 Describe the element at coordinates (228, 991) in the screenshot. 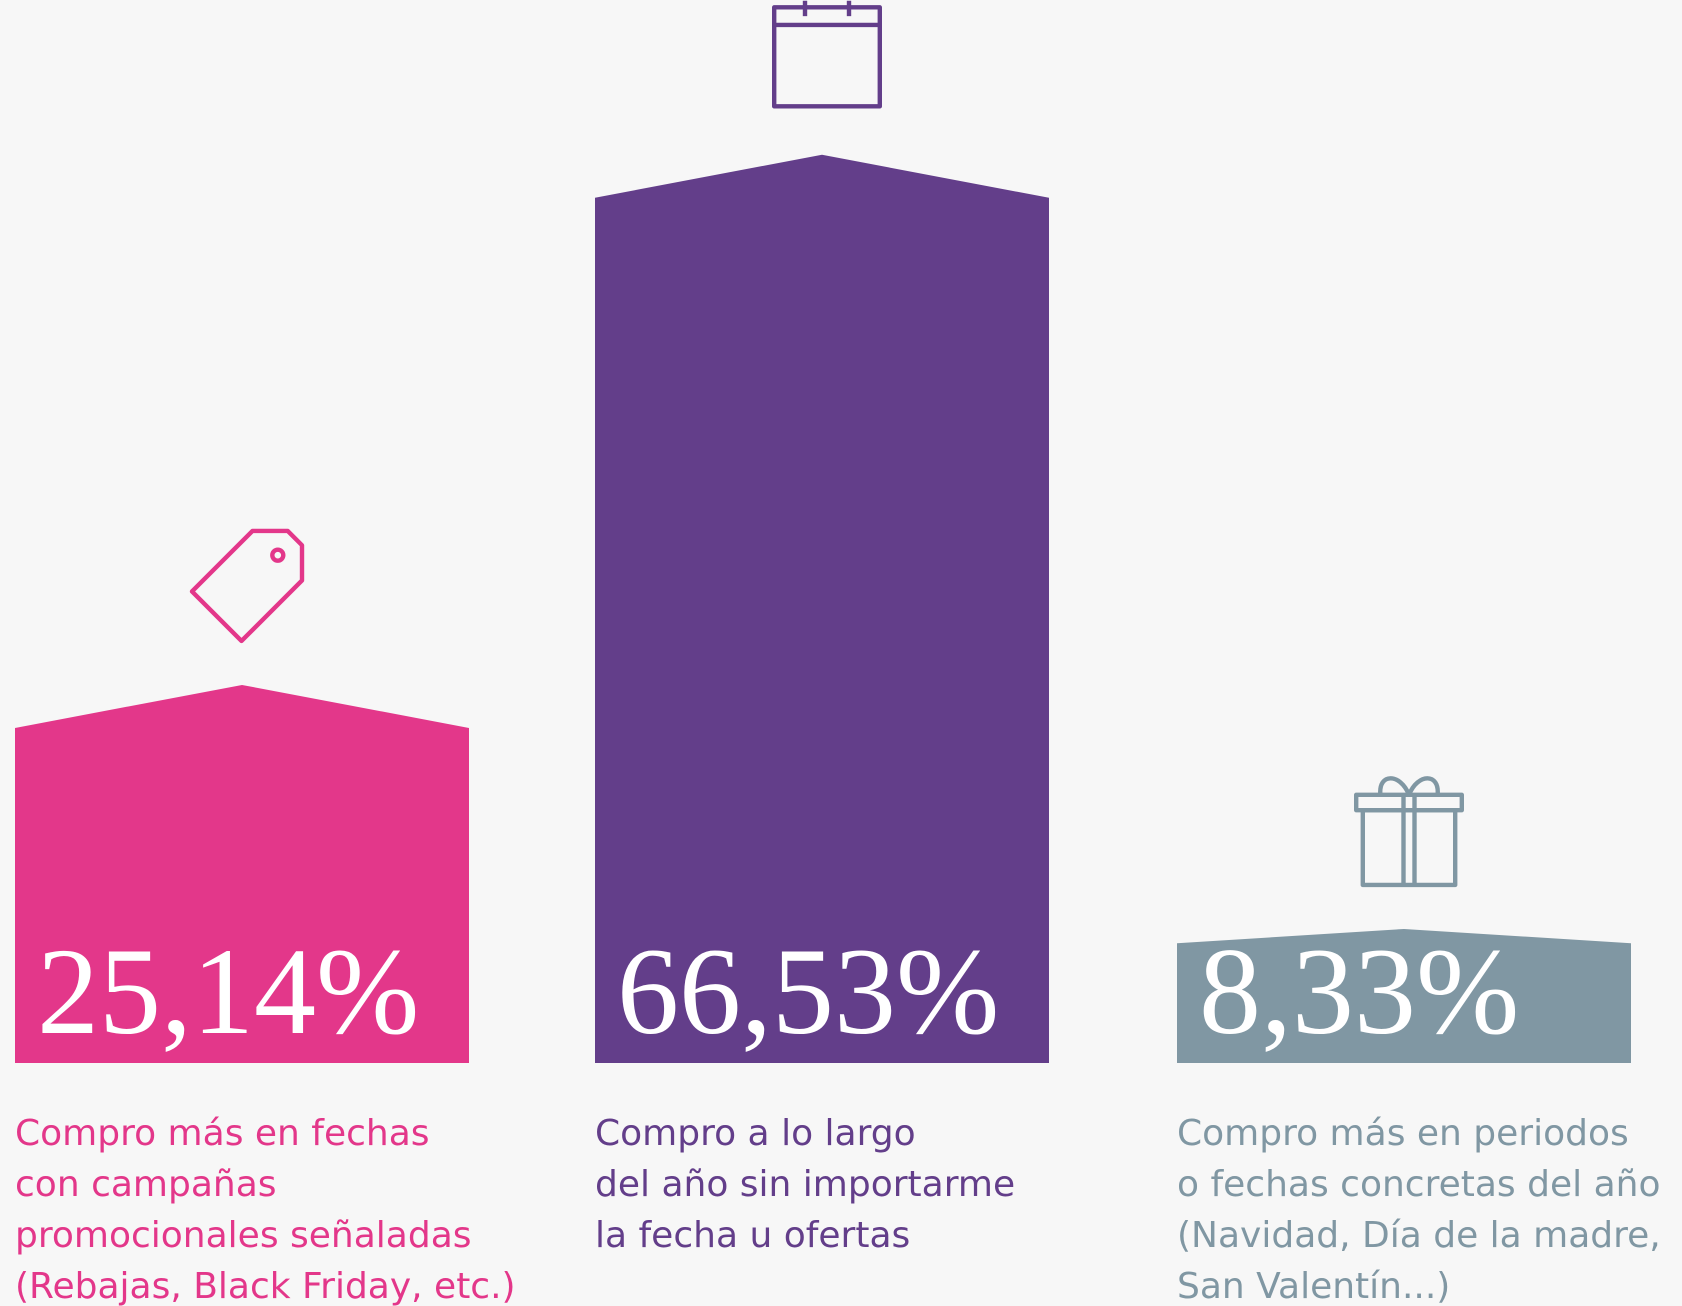

I see `value-label: 25,14%` at that location.